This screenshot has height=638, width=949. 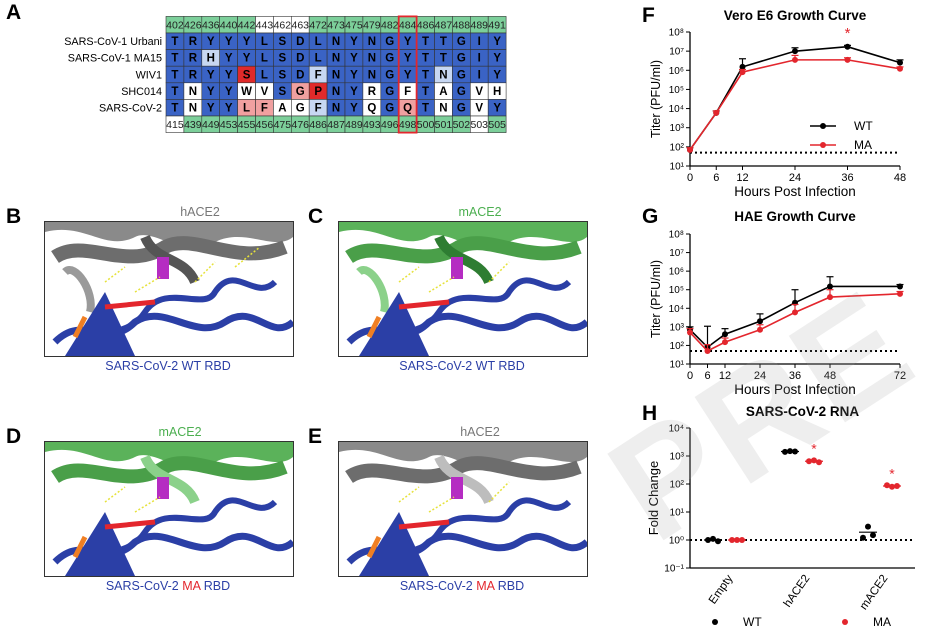 I want to click on y-axis-label: Titer (PFU/ml), so click(x=656, y=99).